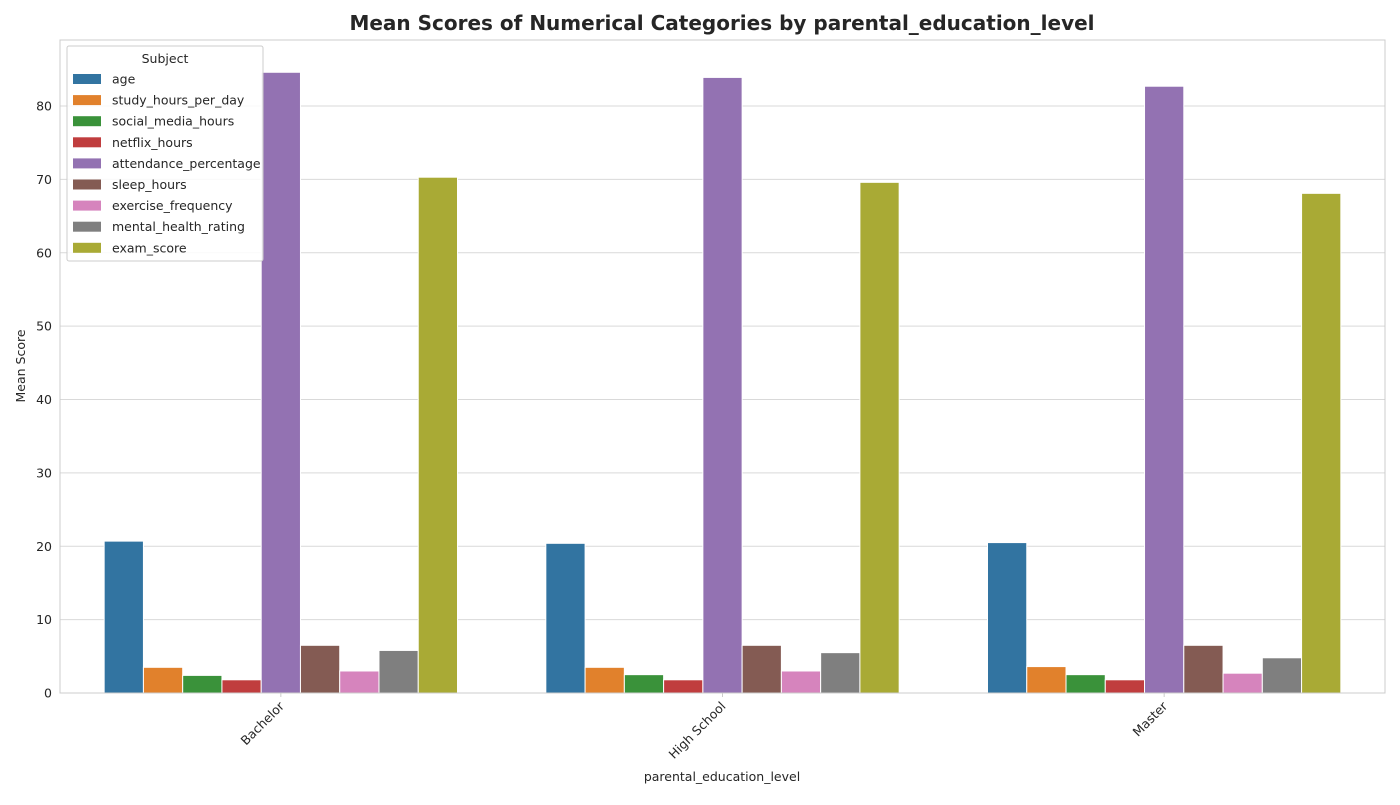  I want to click on y-tick-labels: 0 10 20 30 40 50 60 70 80, so click(44, 400).